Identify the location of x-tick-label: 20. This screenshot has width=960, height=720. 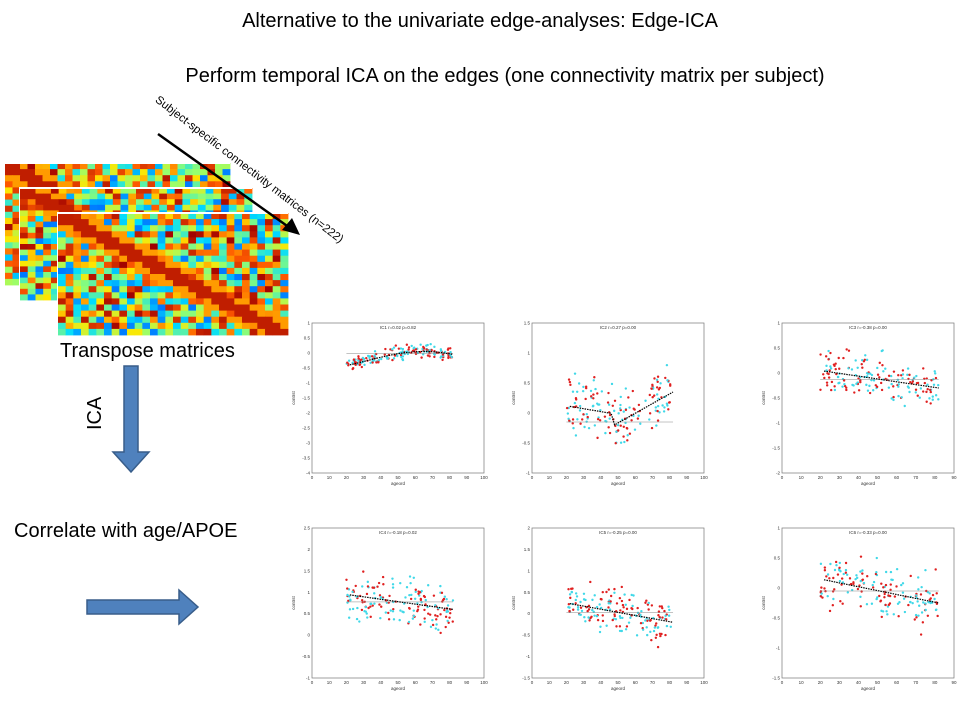
(821, 477).